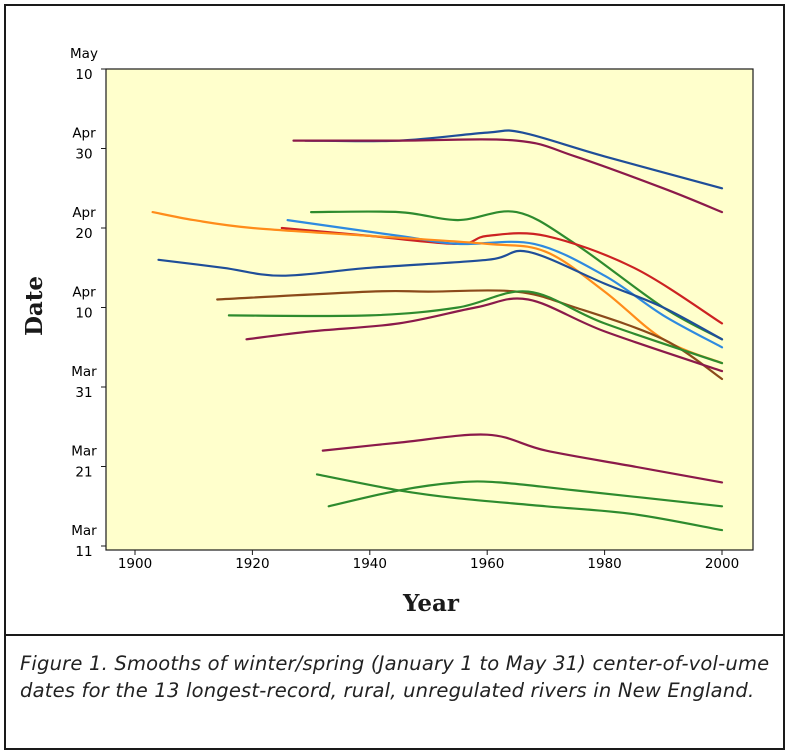 This screenshot has height=756, width=791. I want to click on y-axis-title: Date, so click(34, 306).